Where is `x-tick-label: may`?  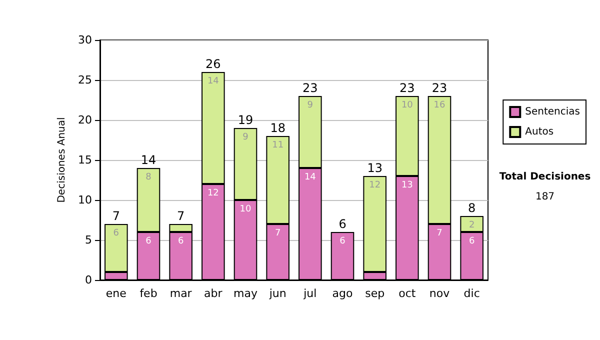
x-tick-label: may is located at coordinates (246, 293).